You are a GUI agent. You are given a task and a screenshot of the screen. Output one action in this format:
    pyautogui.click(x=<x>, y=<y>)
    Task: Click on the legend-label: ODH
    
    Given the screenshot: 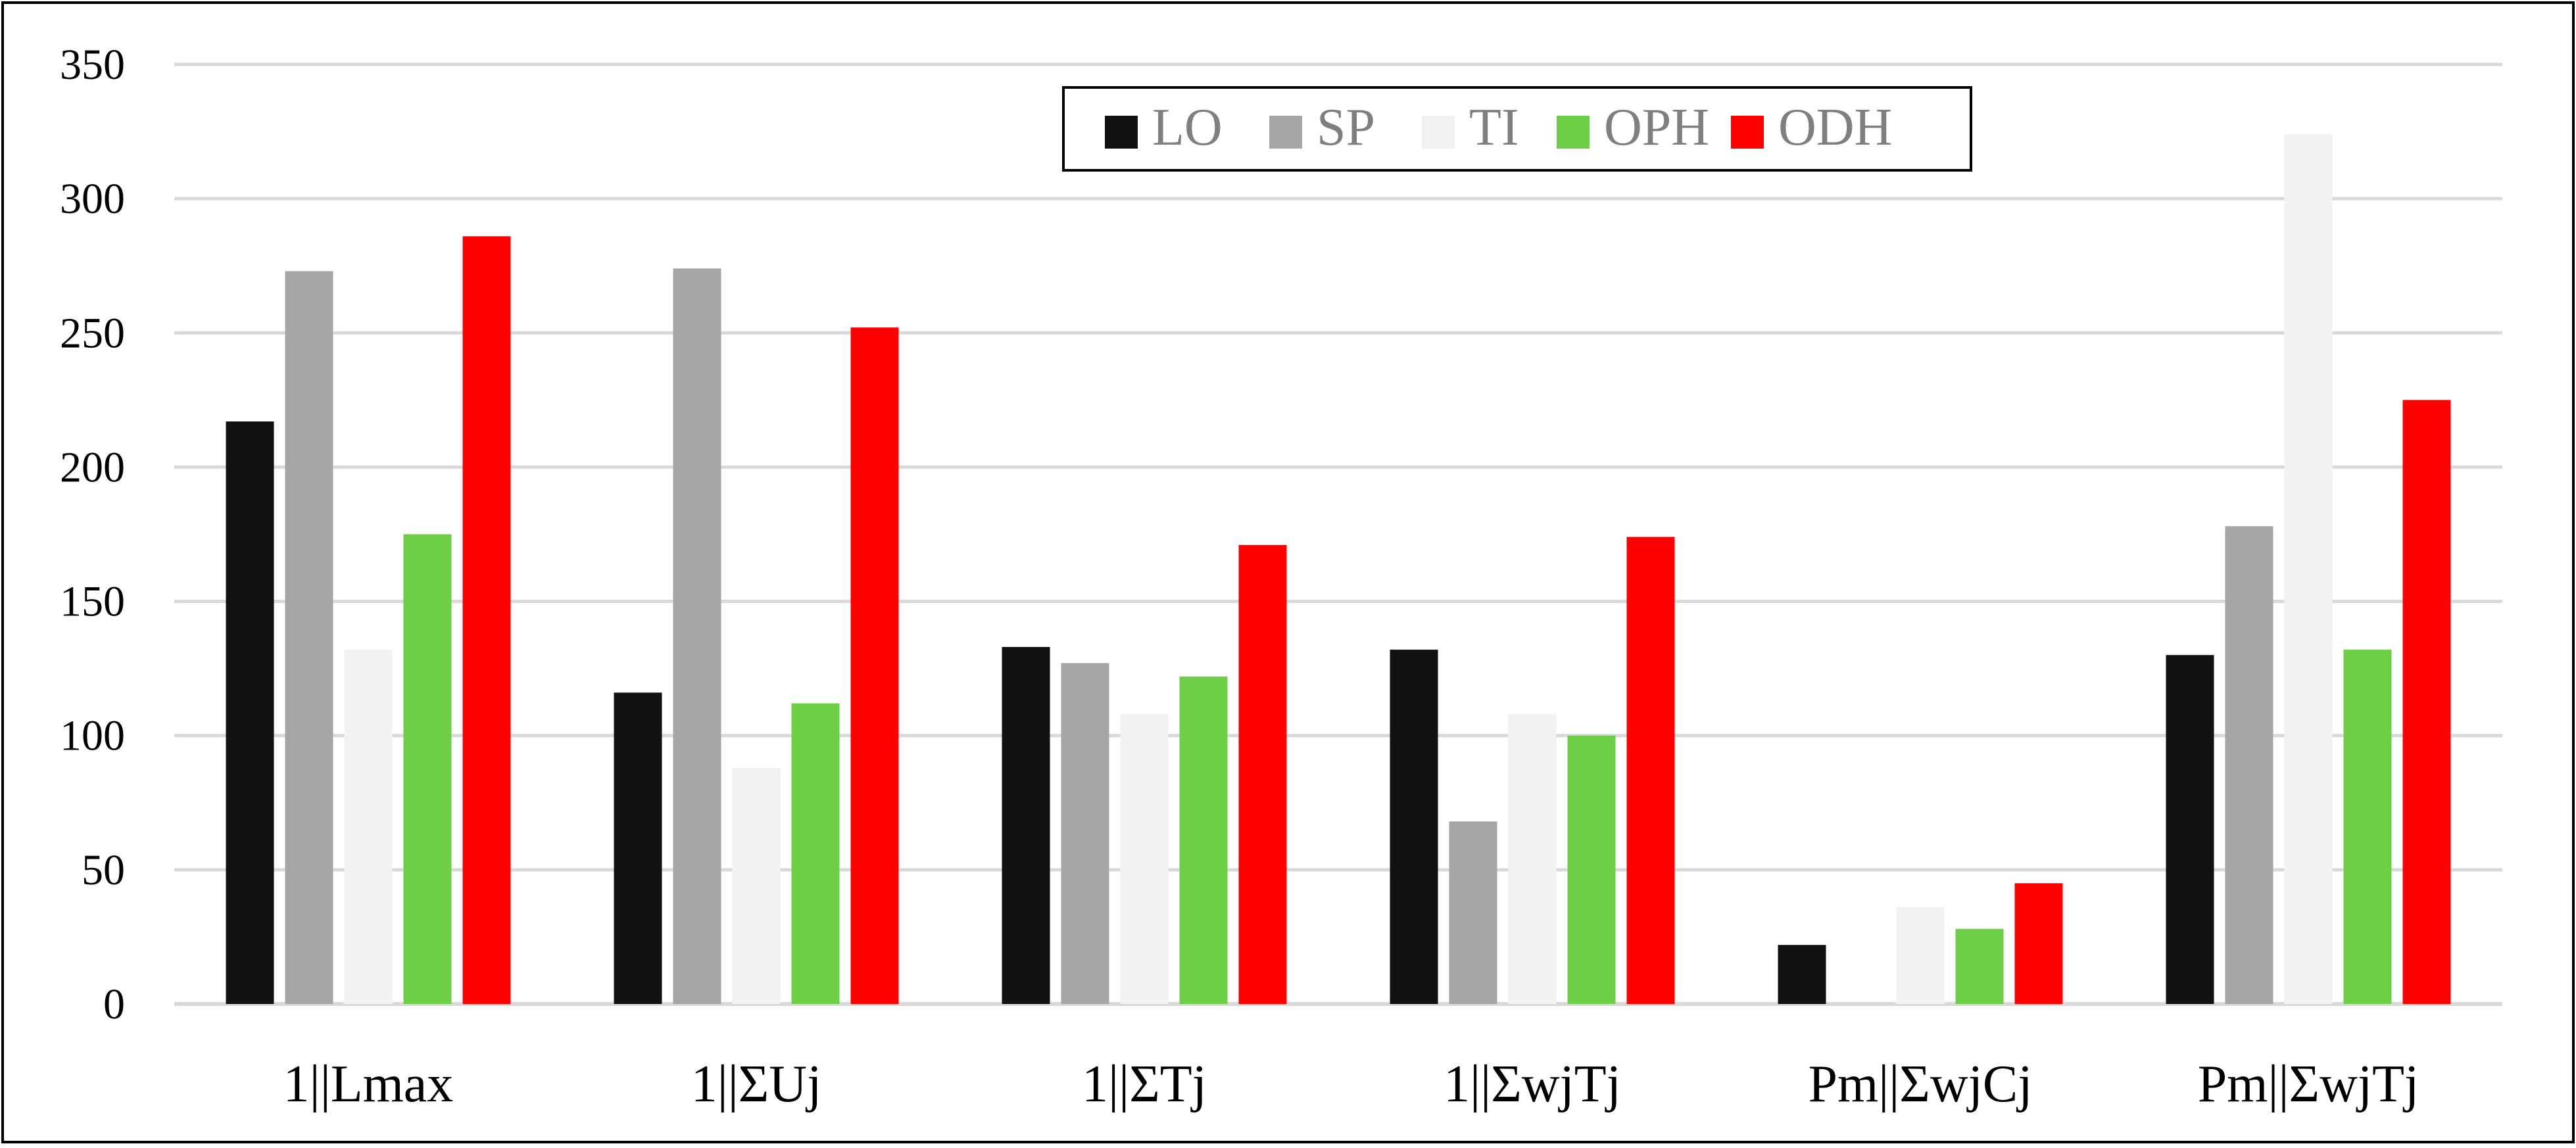 What is the action you would take?
    pyautogui.click(x=1835, y=127)
    